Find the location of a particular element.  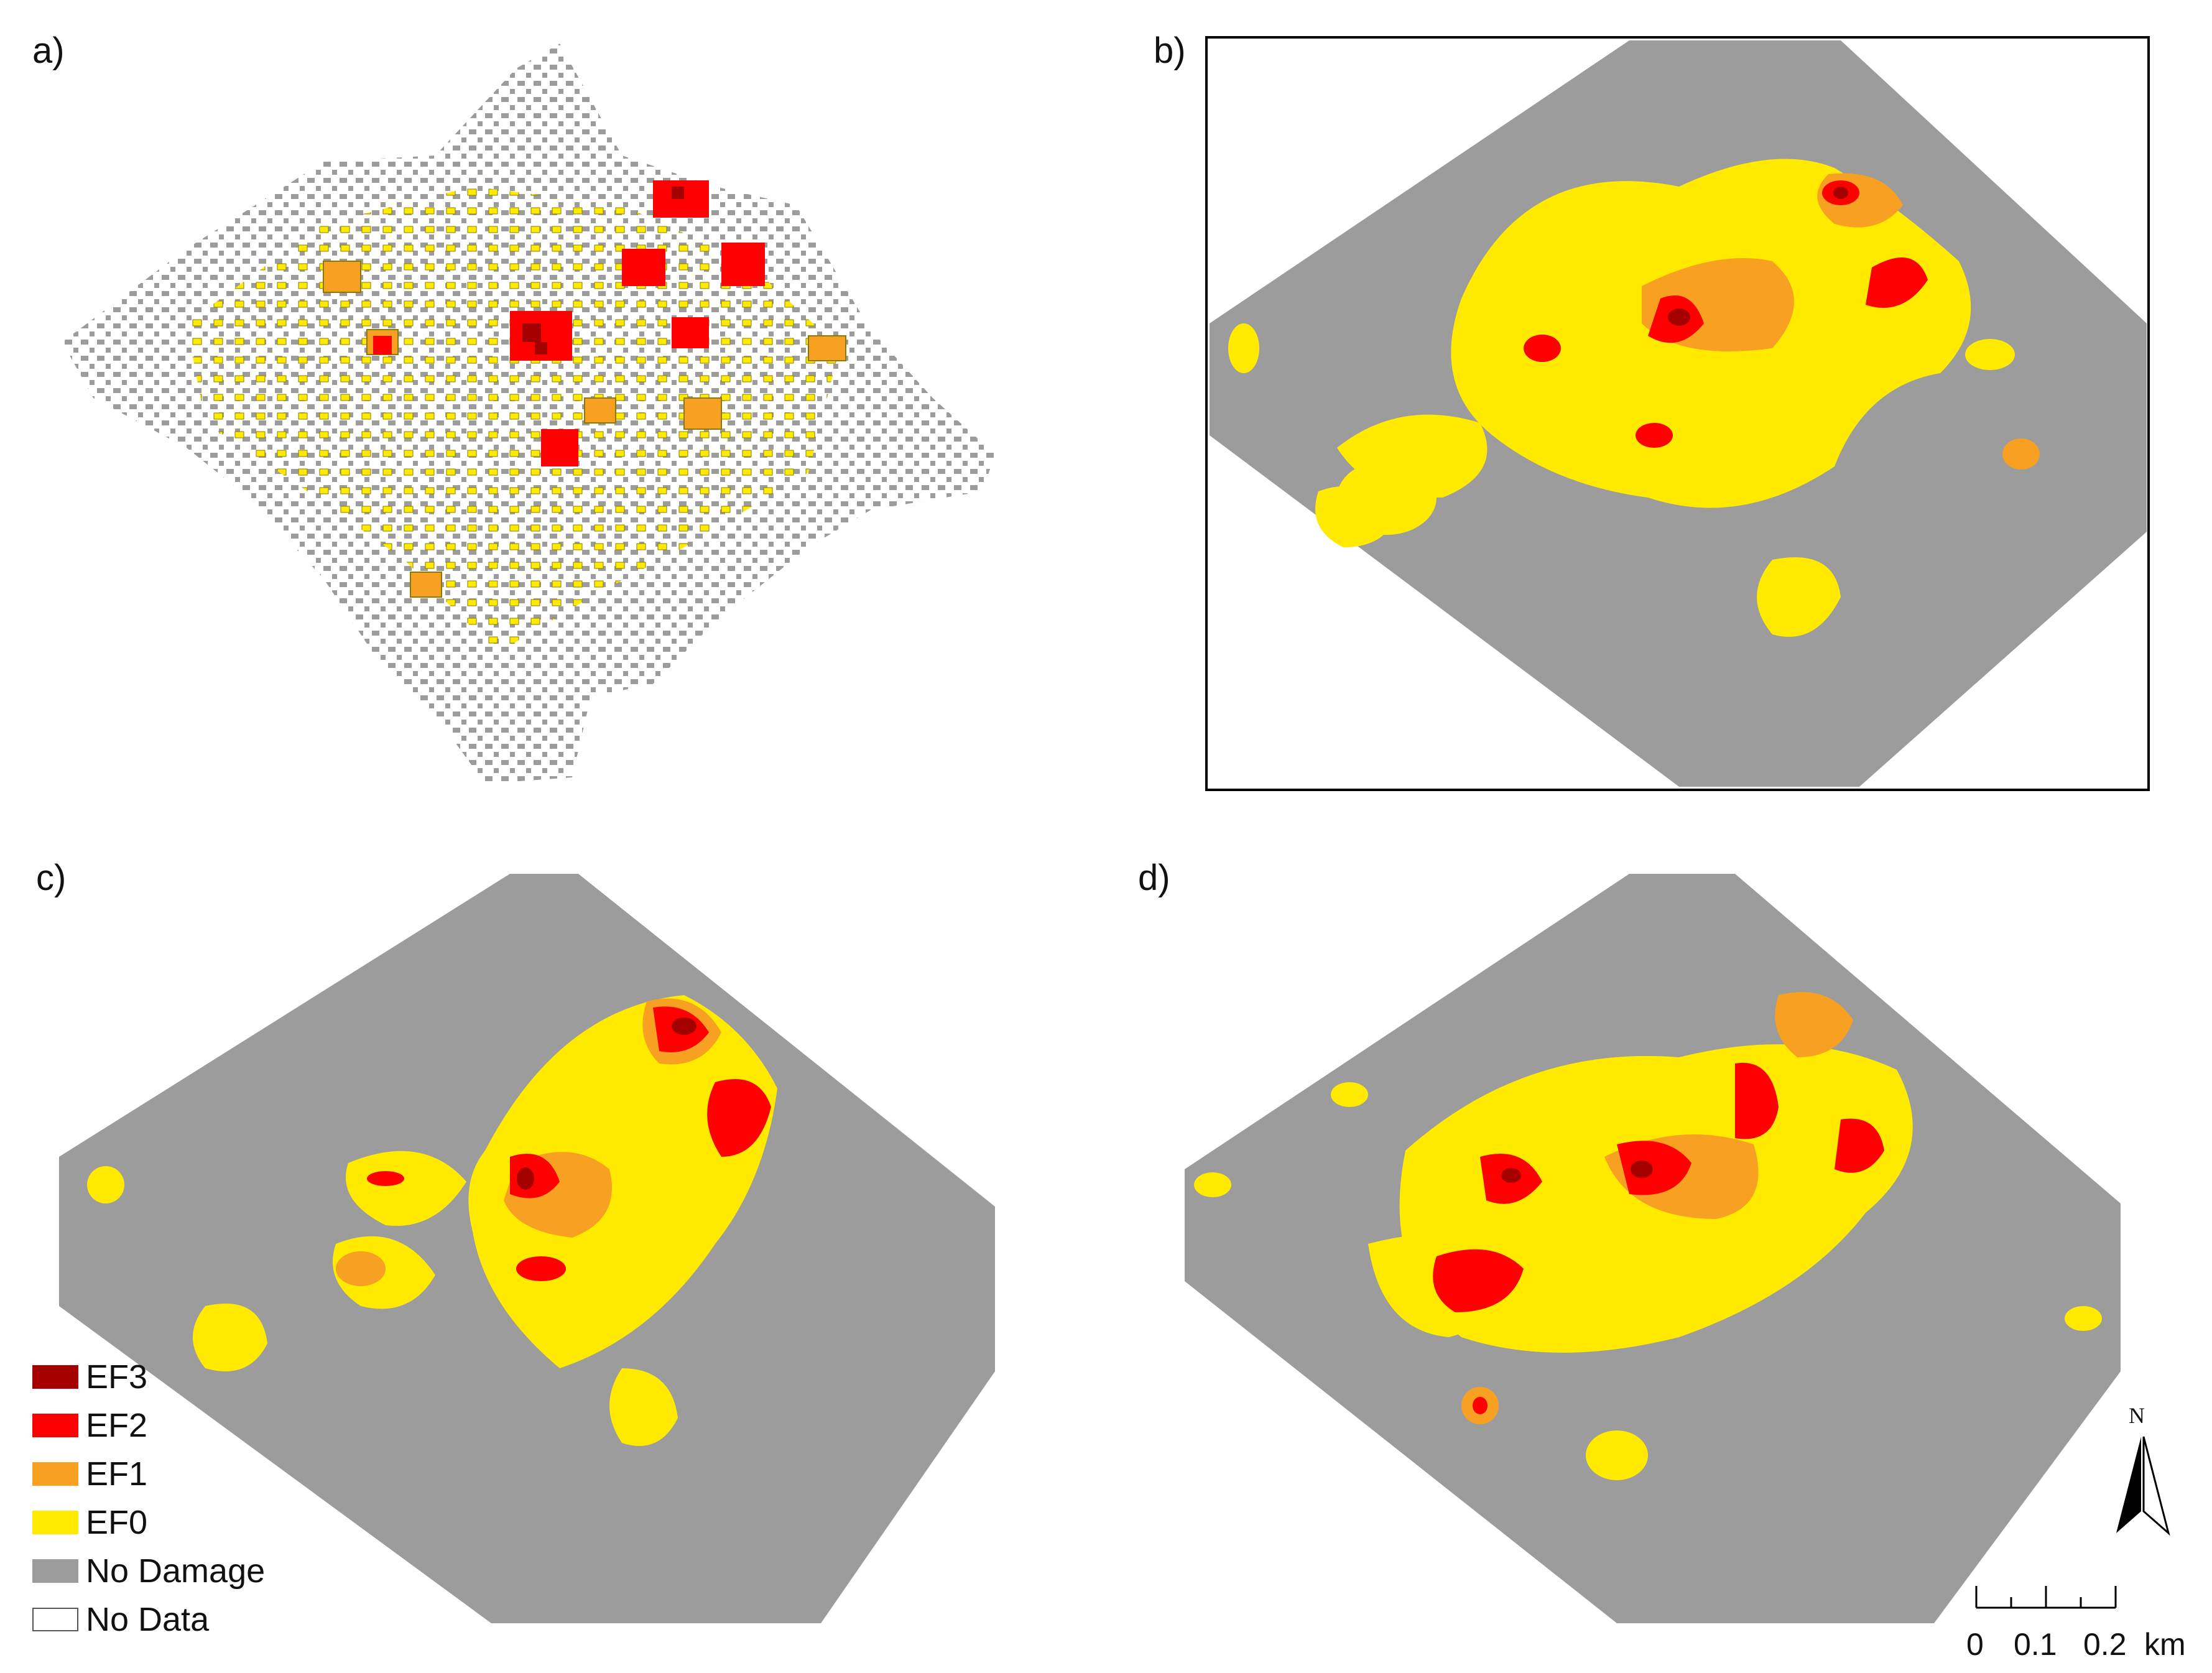

legend-label-ef1: EF1 is located at coordinates (117, 1474).